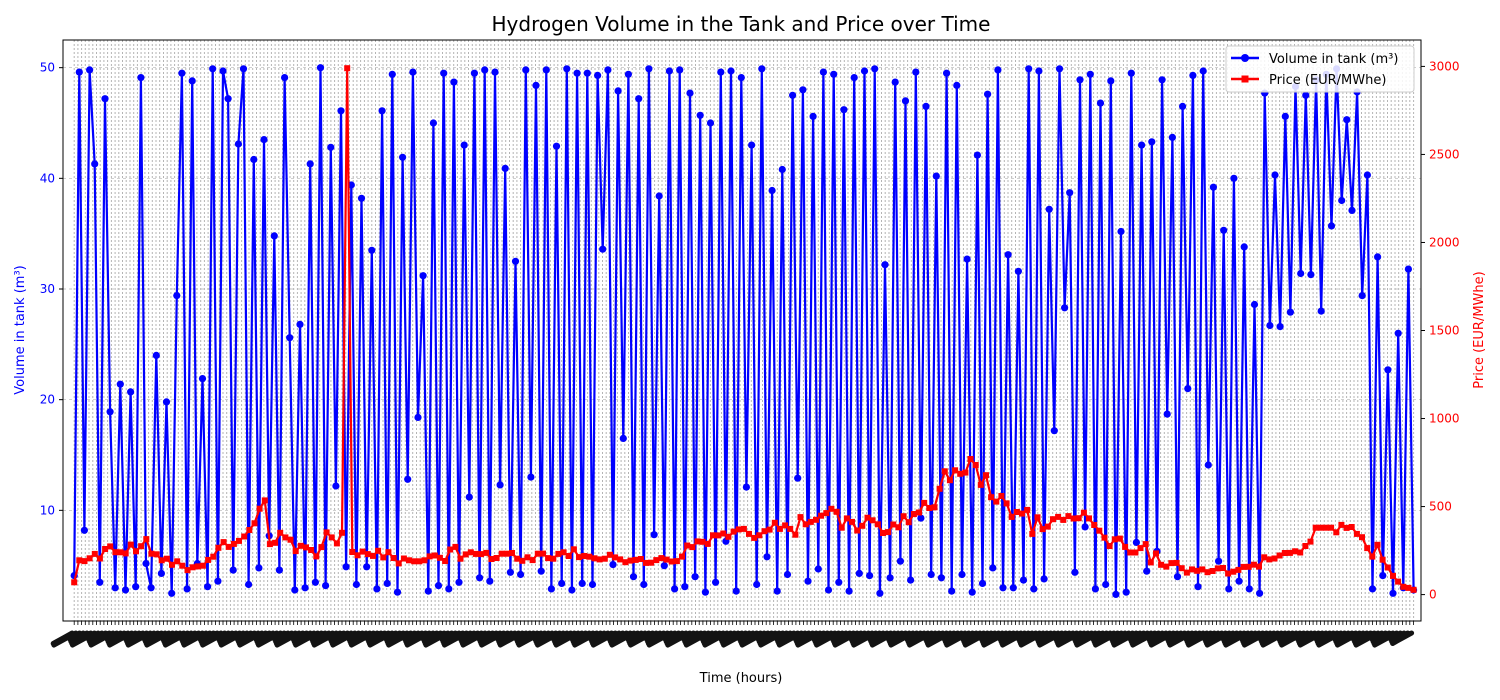  I want to click on left-tick-label: 30, so click(47, 289).